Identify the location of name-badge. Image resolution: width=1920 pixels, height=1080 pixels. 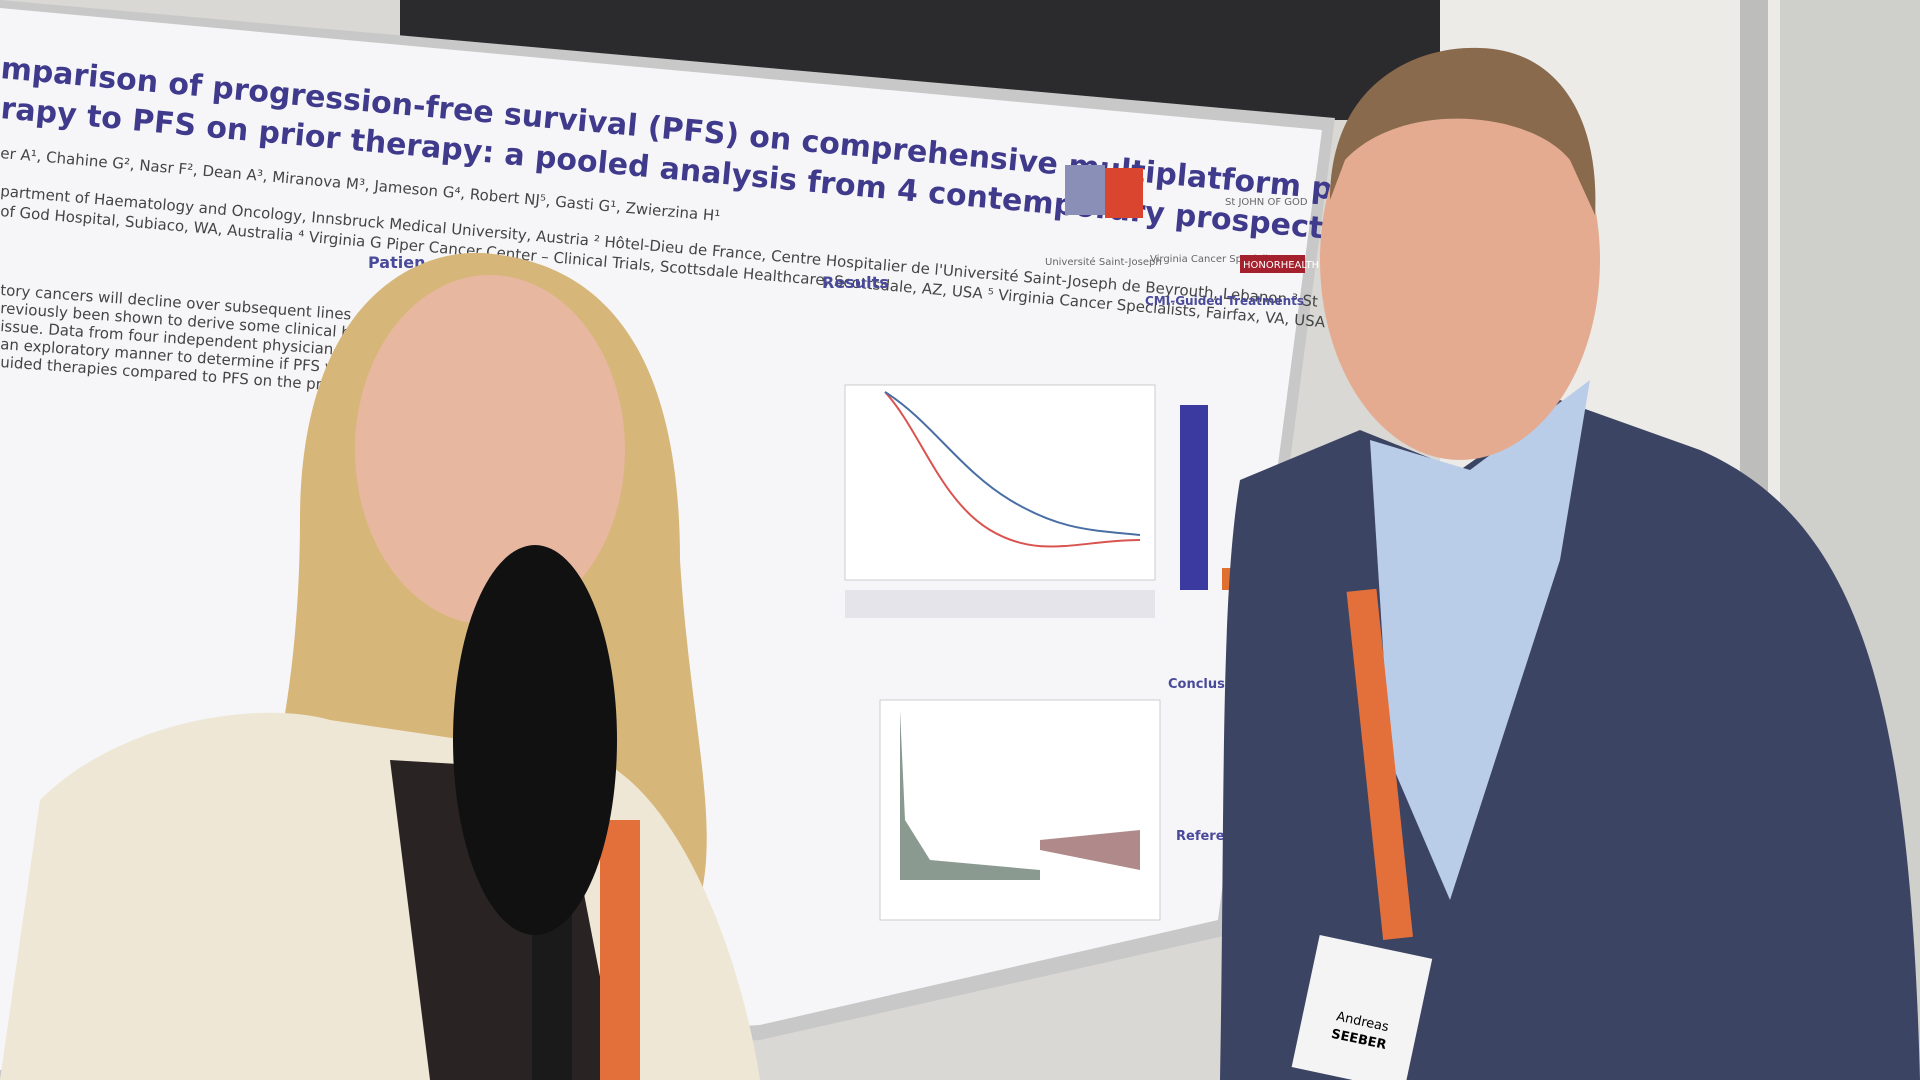
(1362, 1007).